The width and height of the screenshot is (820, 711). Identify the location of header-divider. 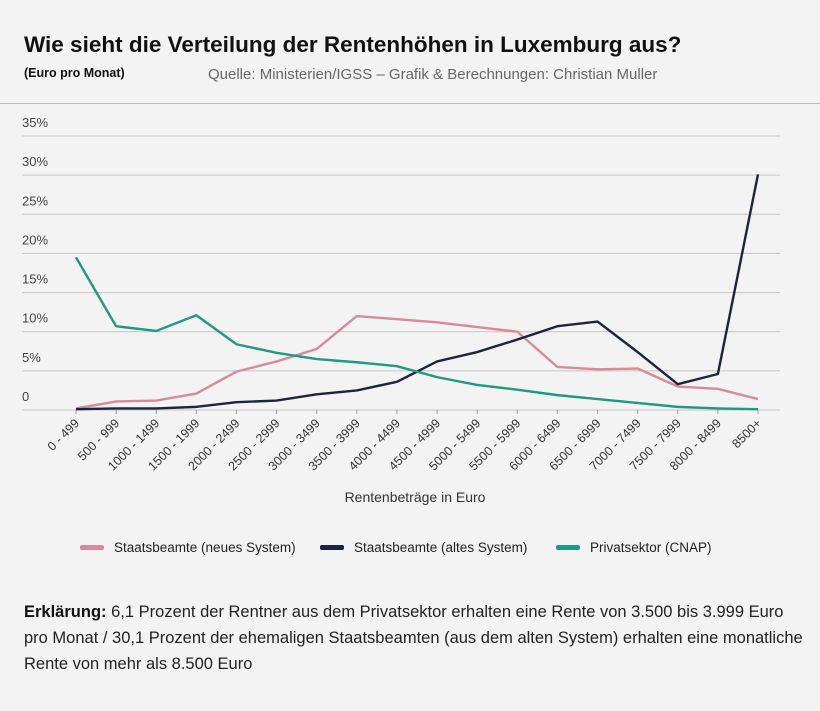
(410, 103).